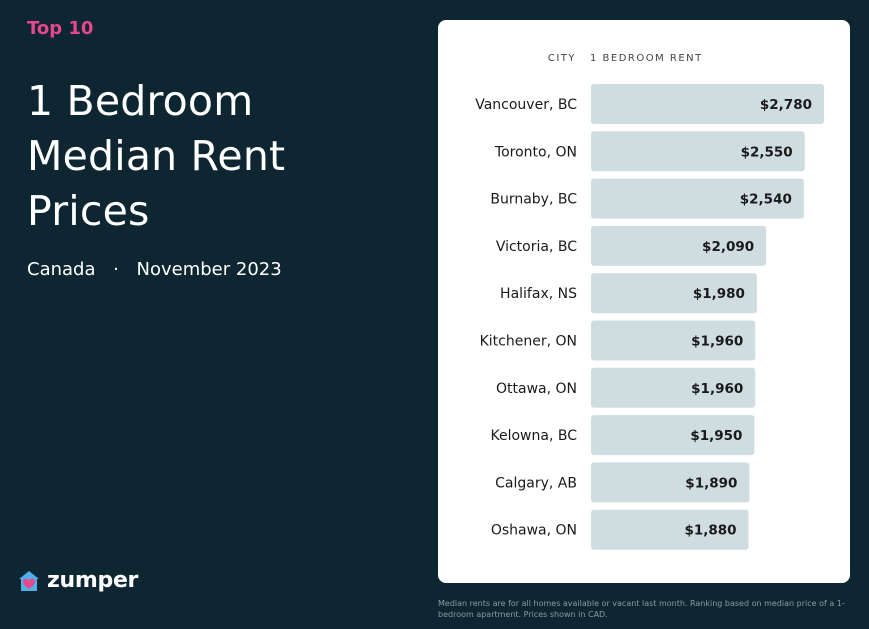 The image size is (869, 629). I want to click on column-header-city: CITY, so click(561, 58).